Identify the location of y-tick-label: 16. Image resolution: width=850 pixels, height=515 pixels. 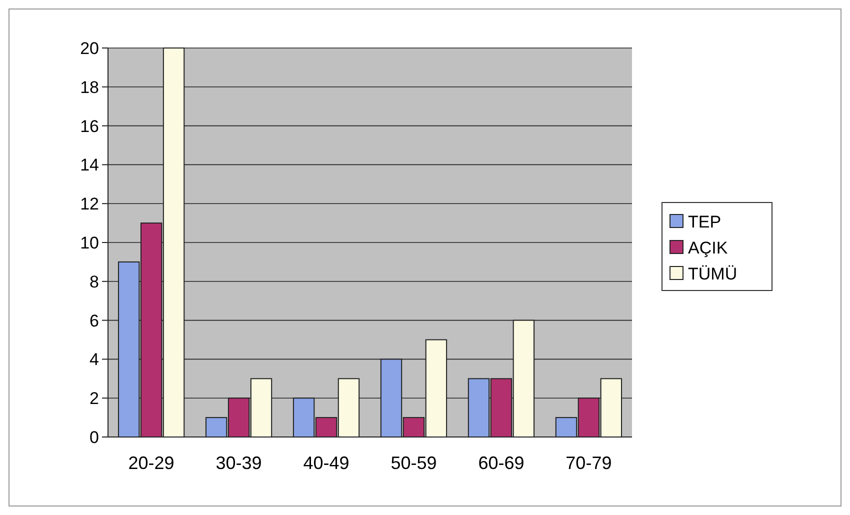
(89, 126).